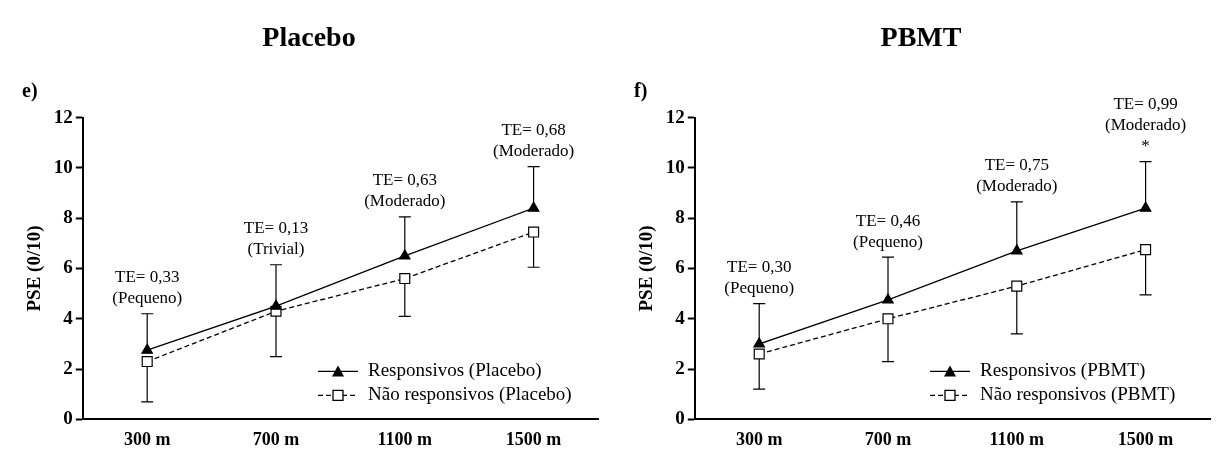 This screenshot has width=1224, height=465. Describe the element at coordinates (1145, 146) in the screenshot. I see `annotation: *` at that location.